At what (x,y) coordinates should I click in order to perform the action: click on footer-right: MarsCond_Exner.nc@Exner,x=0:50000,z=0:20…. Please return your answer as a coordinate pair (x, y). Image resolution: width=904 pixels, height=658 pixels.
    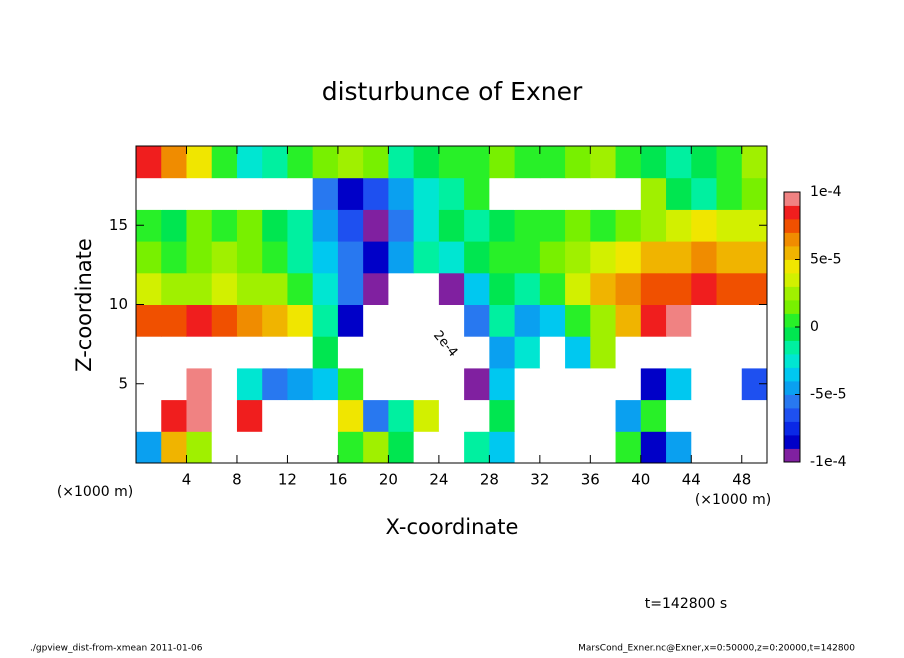
    Looking at the image, I should click on (716, 649).